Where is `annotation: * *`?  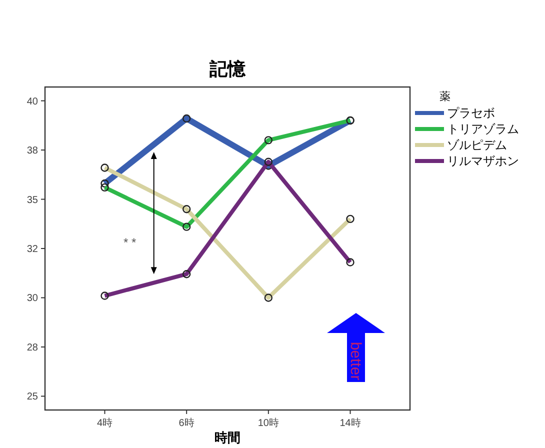 annotation: * * is located at coordinates (130, 243).